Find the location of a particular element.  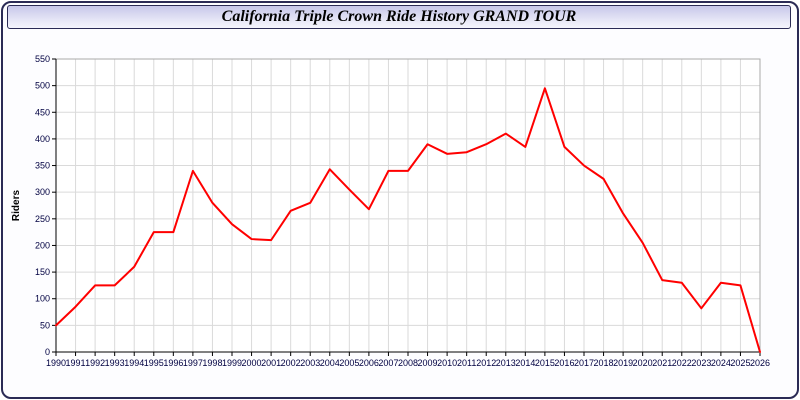

svg-text: 2012 is located at coordinates (486, 363).